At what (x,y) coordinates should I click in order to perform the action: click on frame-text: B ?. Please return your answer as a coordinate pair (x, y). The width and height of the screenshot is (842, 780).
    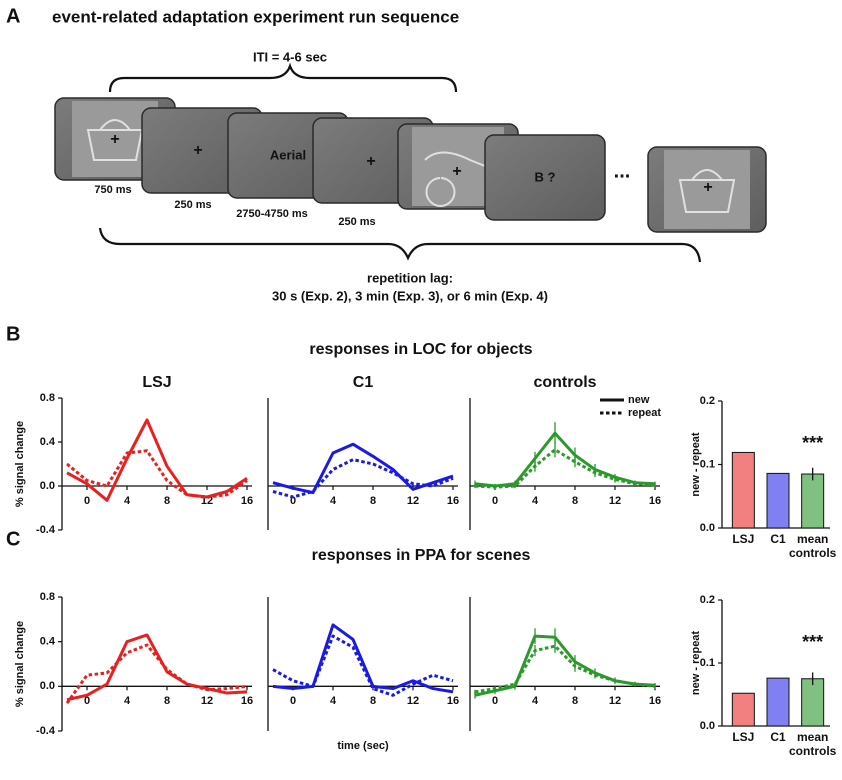
    Looking at the image, I should click on (545, 176).